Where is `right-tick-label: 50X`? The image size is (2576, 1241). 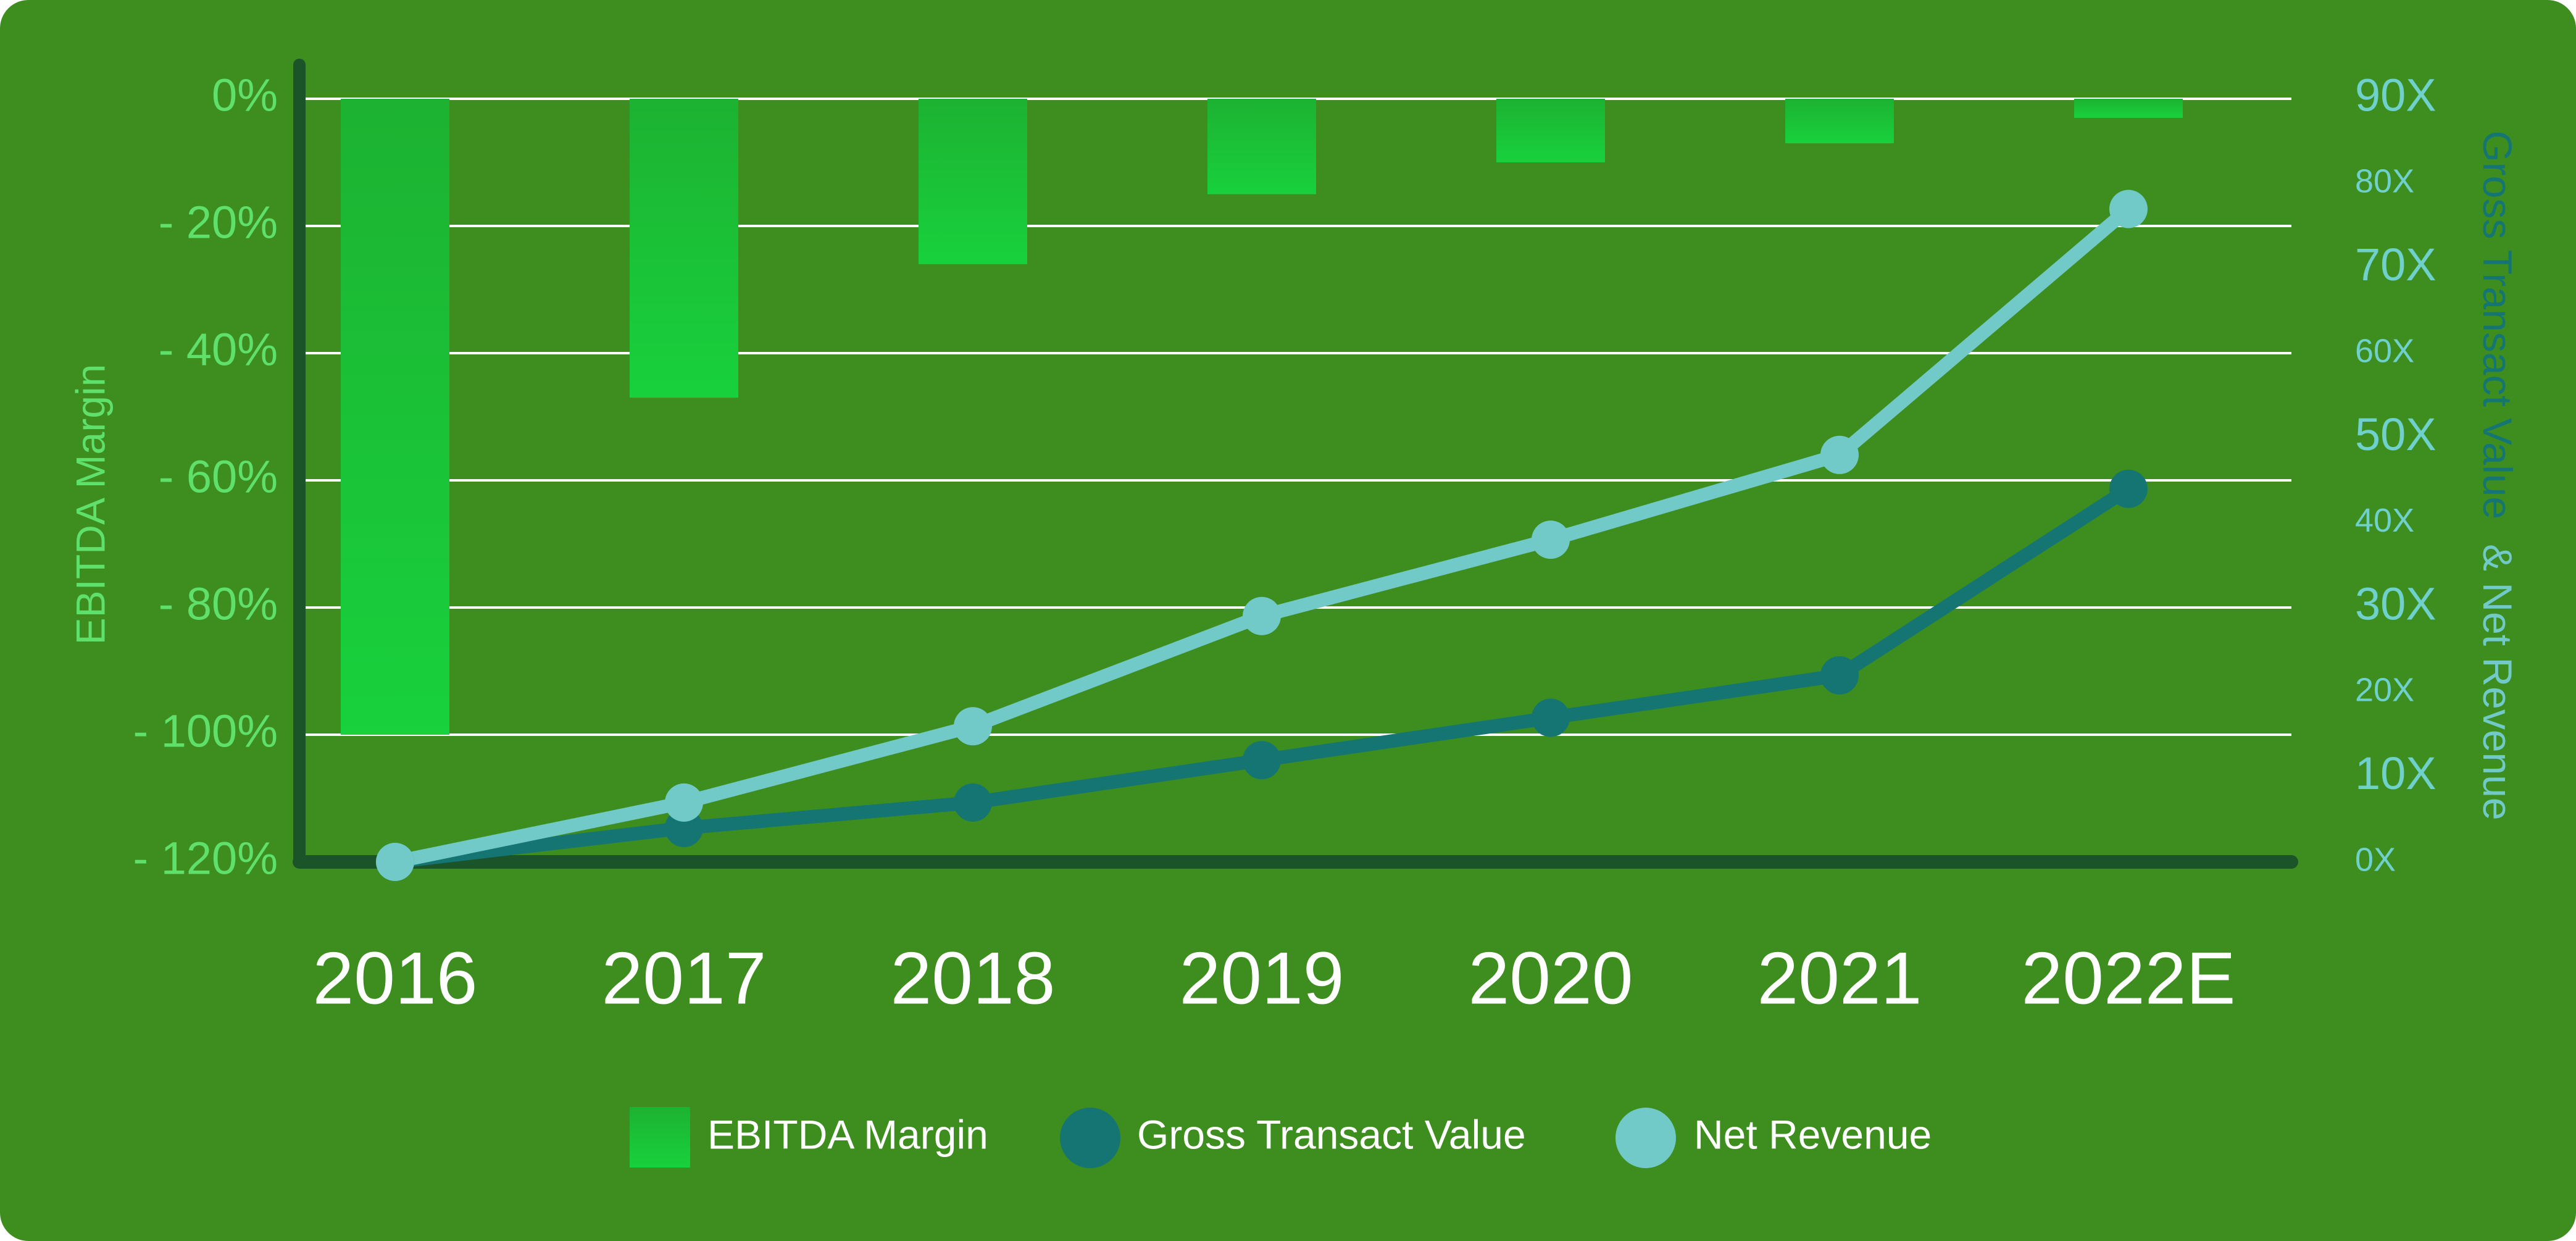 right-tick-label: 50X is located at coordinates (2395, 434).